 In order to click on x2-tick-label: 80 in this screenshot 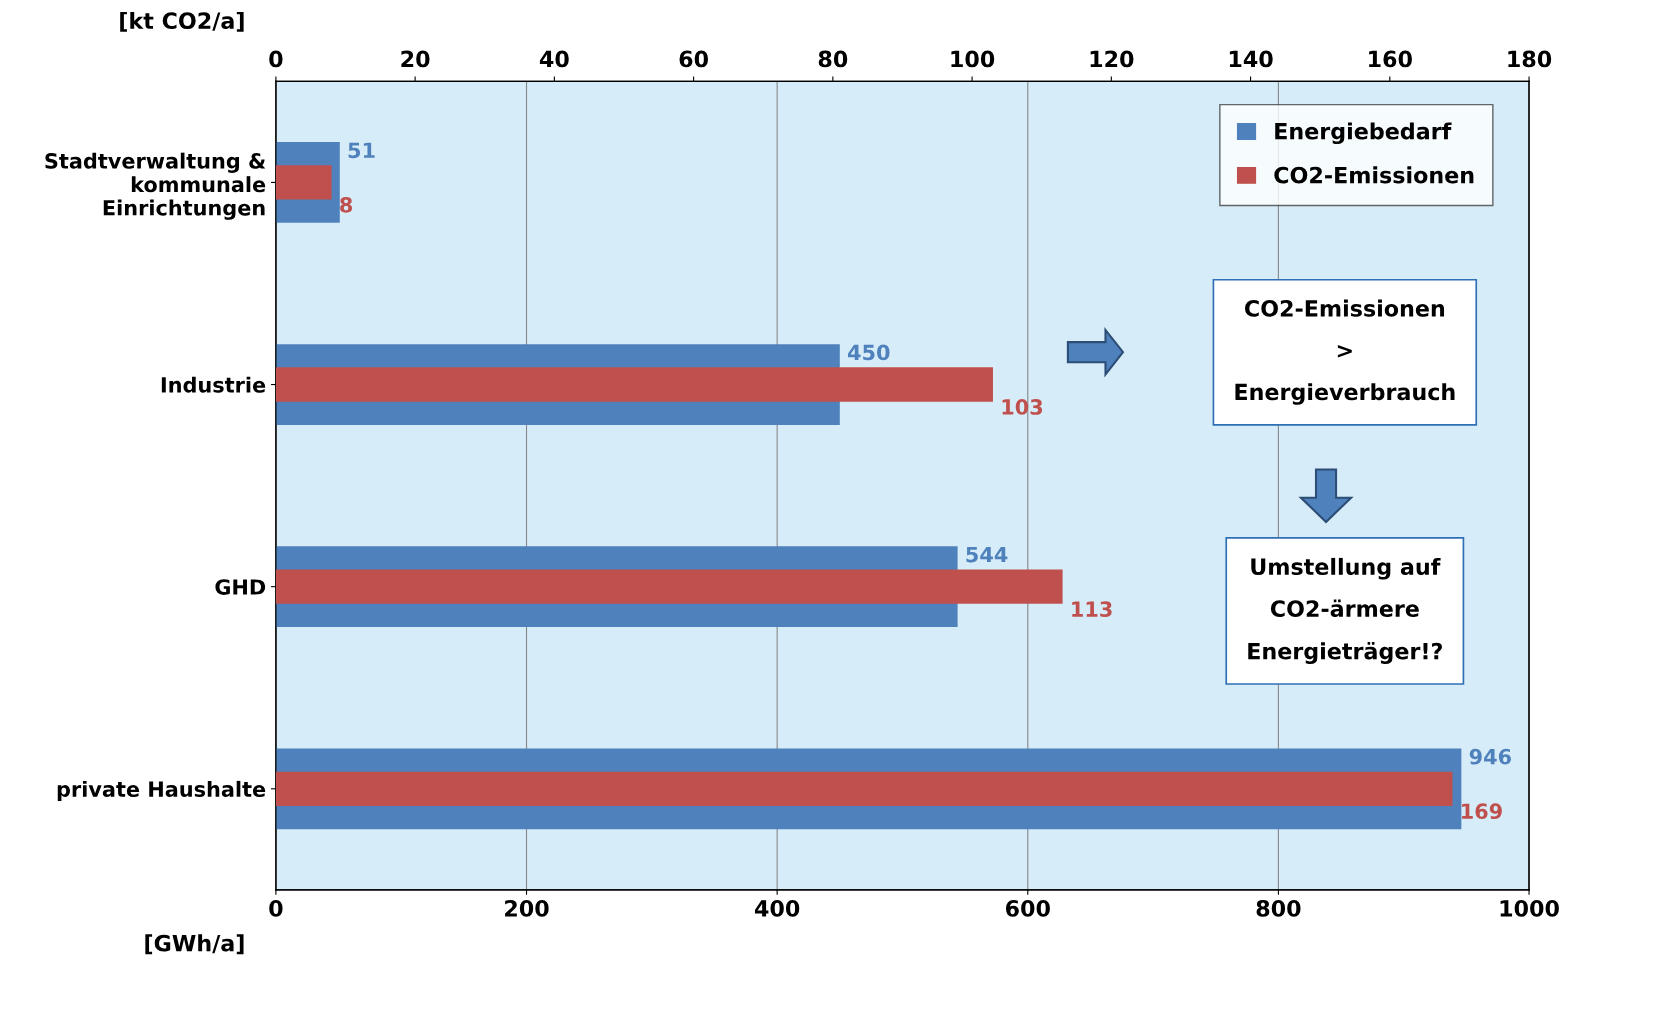, I will do `click(833, 59)`.